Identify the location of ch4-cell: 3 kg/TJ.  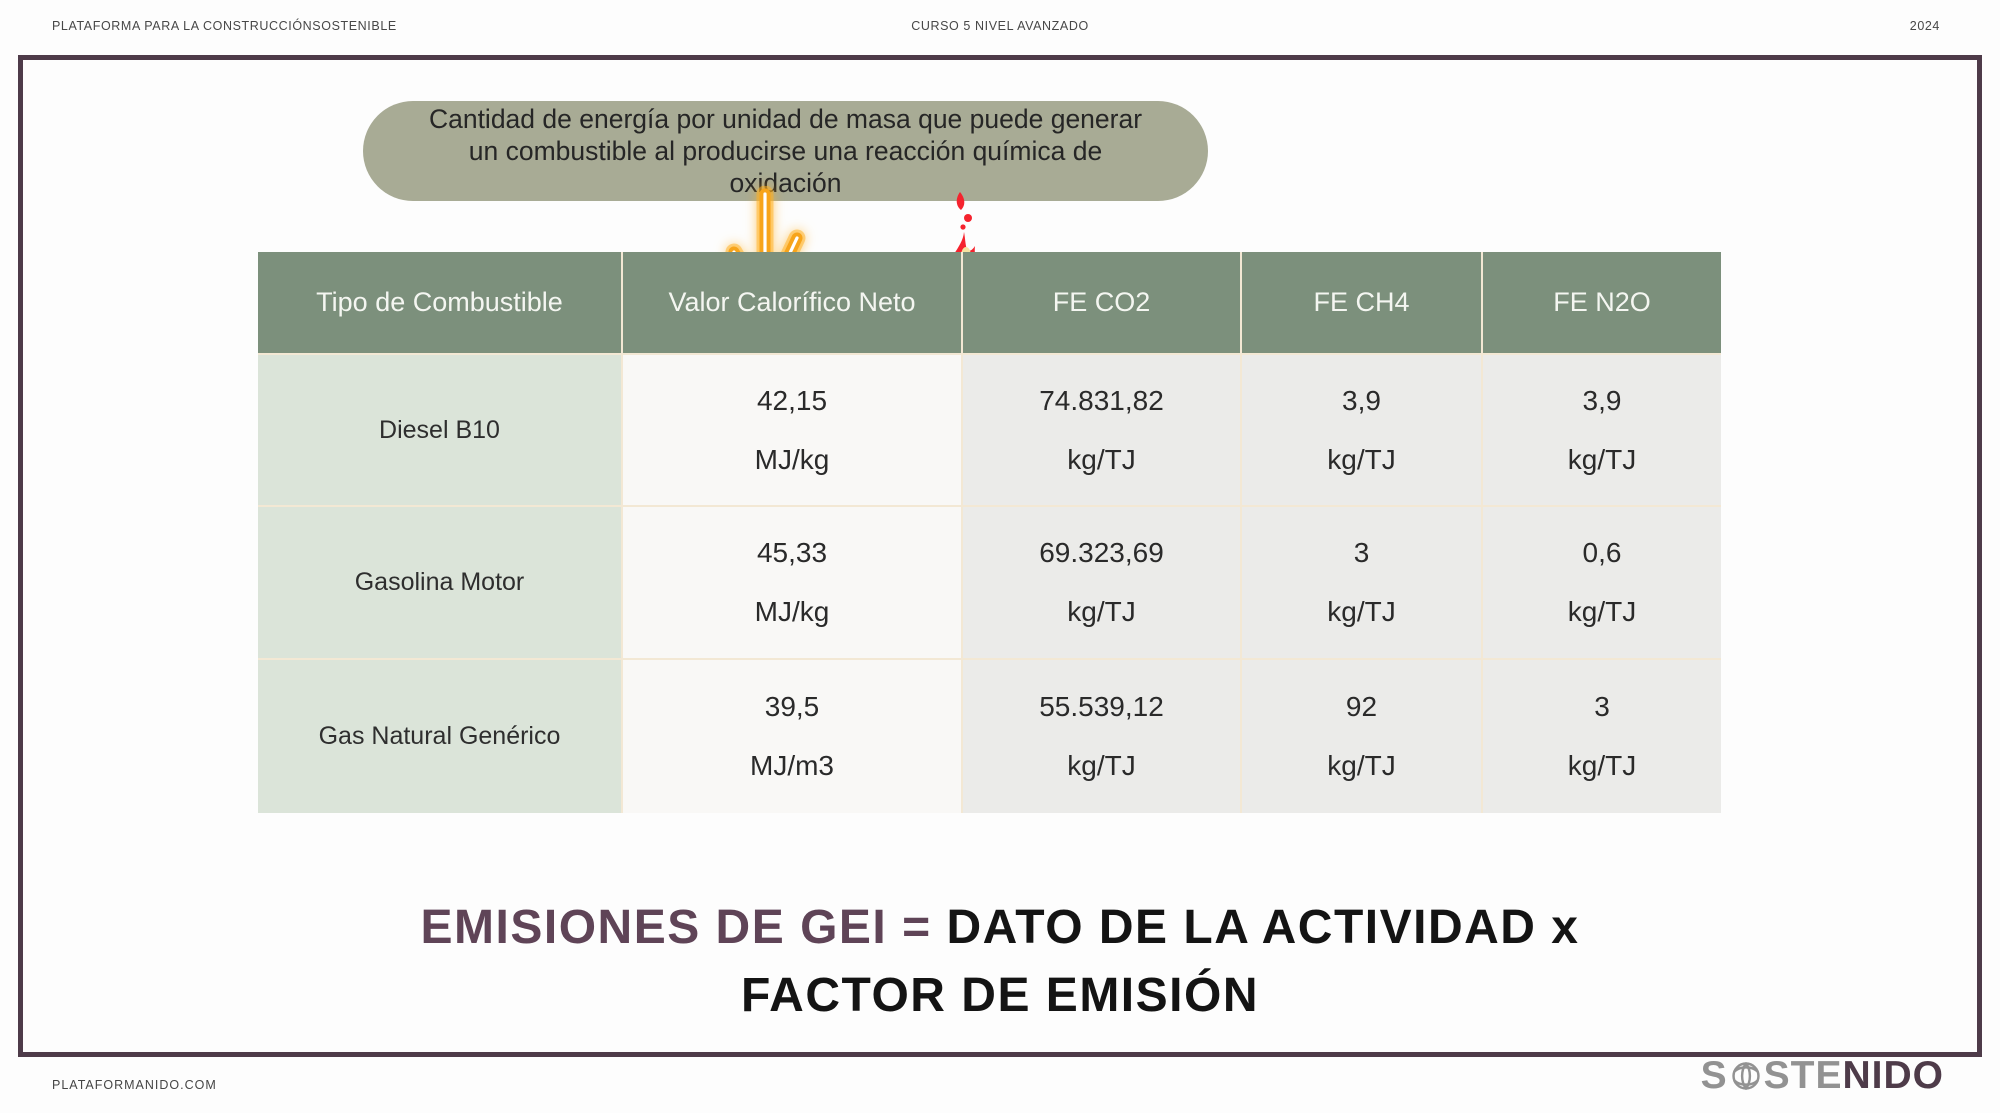
(1361, 582).